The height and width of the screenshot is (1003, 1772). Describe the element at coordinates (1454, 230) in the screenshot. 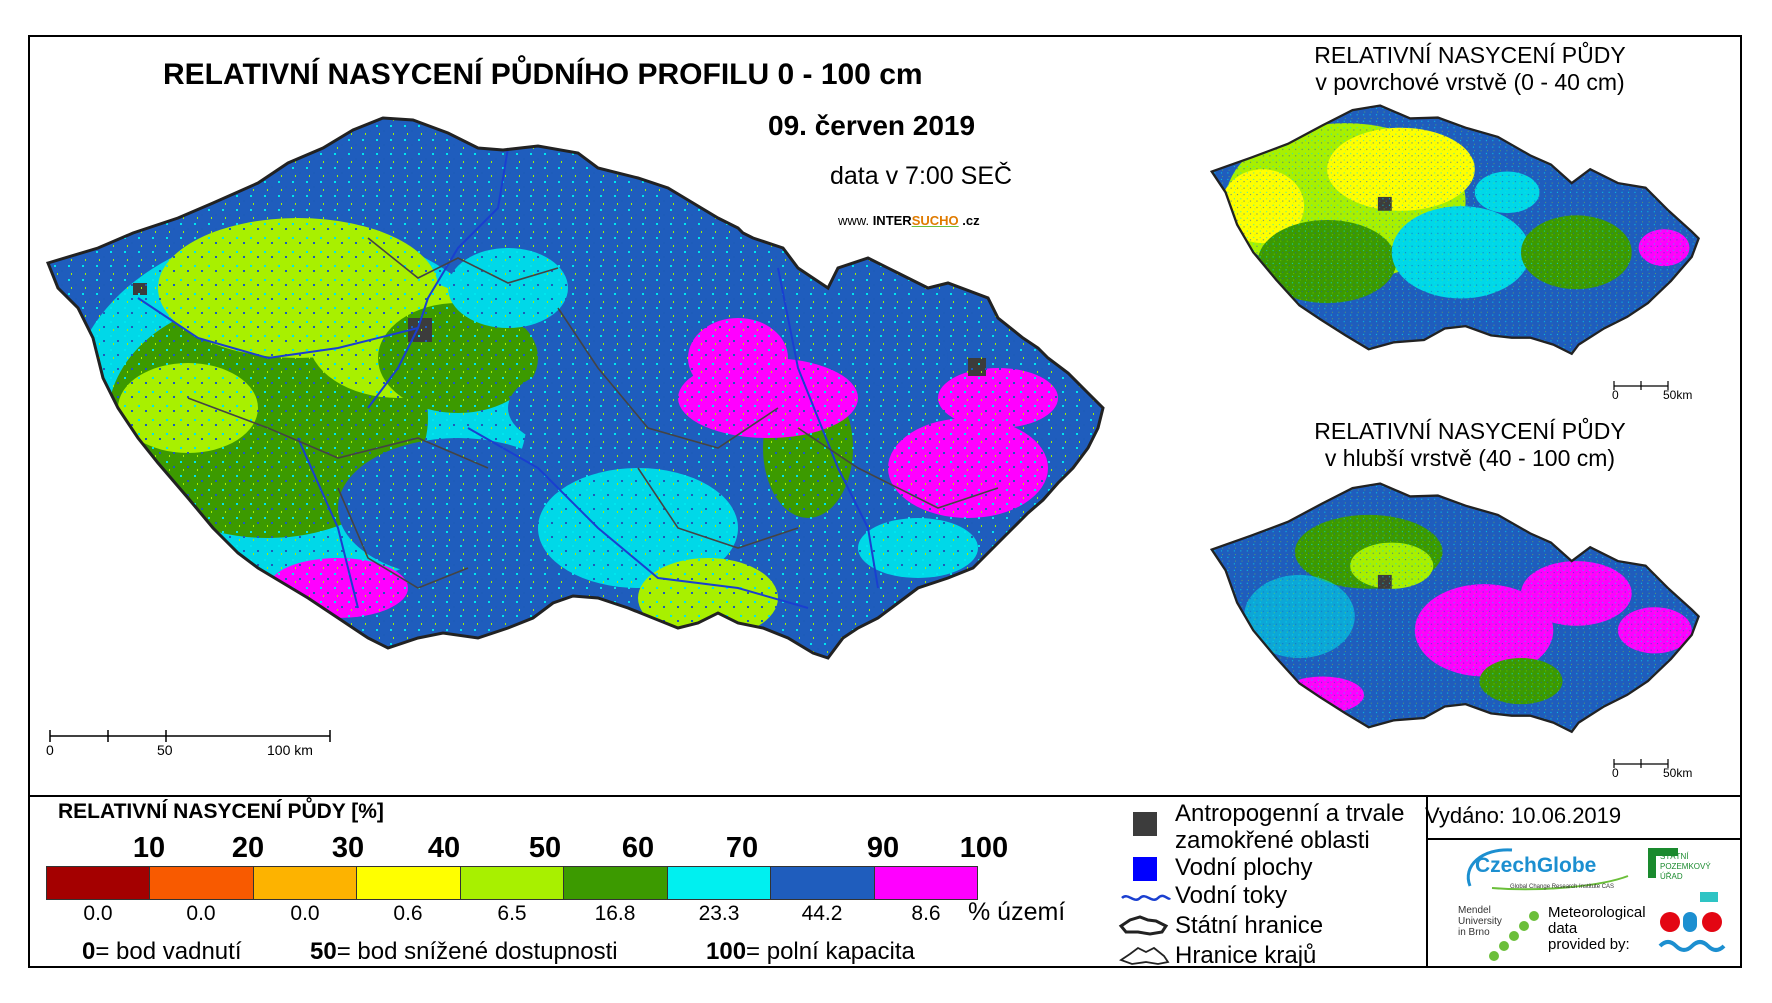

I see `surface-layer-map` at that location.